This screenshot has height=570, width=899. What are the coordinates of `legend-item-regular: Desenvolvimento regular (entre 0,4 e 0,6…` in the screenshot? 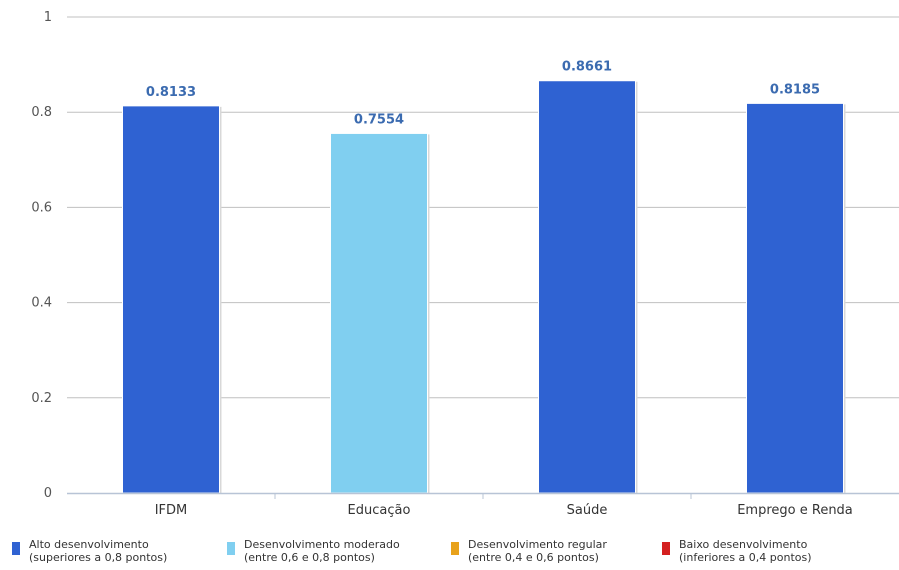 It's located at (529, 551).